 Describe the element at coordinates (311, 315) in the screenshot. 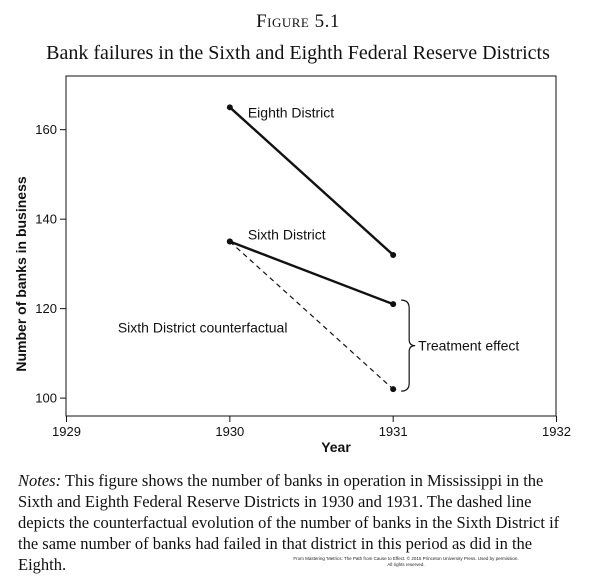

I see `sixth-district-counterfactual-line` at that location.